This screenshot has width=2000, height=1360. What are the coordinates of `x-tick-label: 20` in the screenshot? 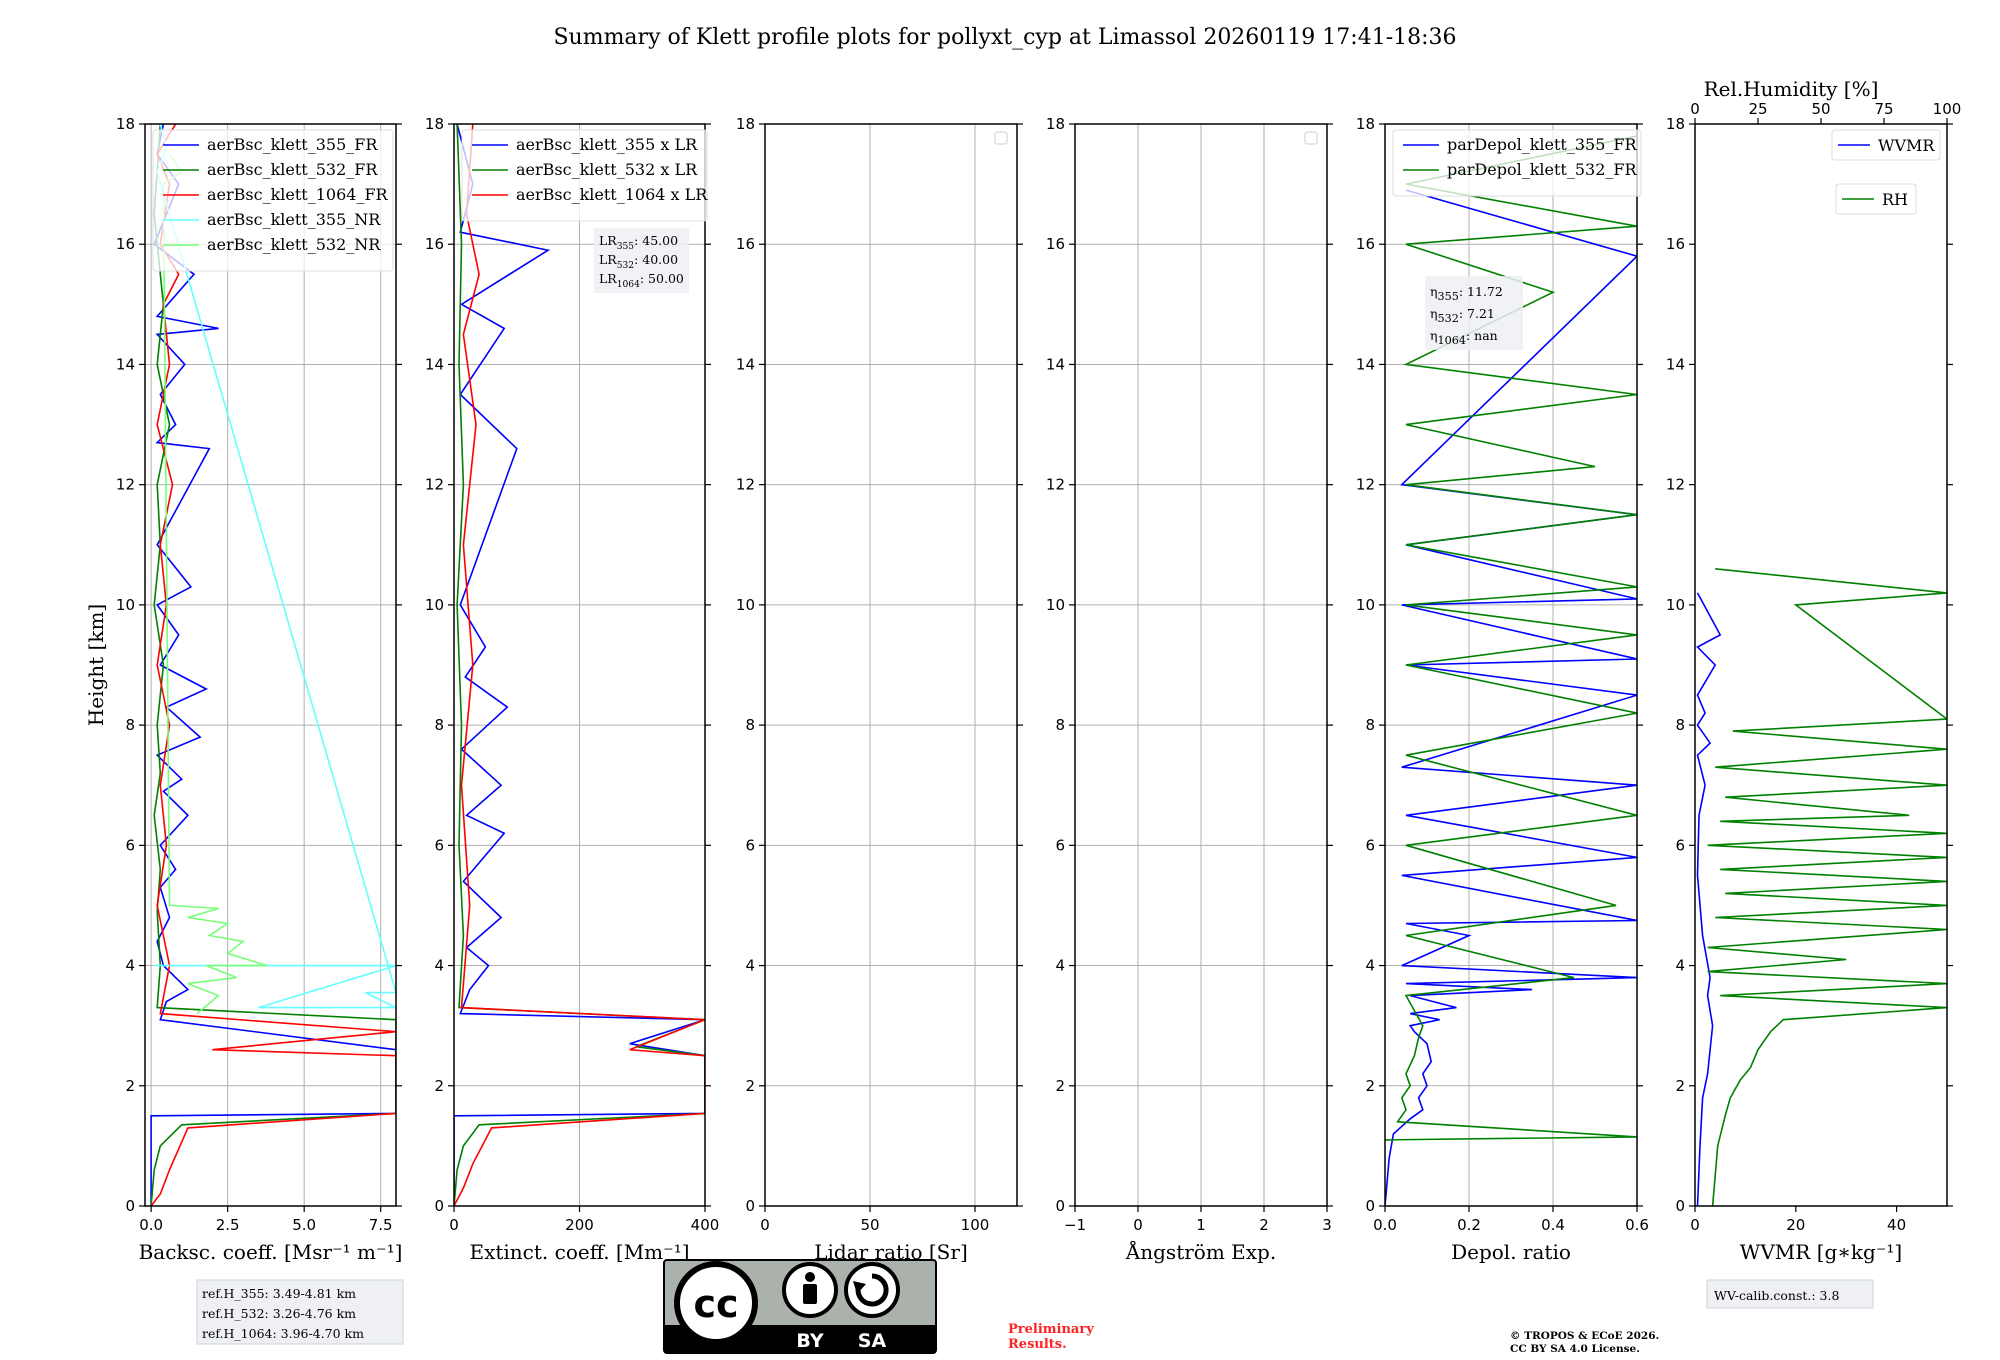 It's located at (1795, 1225).